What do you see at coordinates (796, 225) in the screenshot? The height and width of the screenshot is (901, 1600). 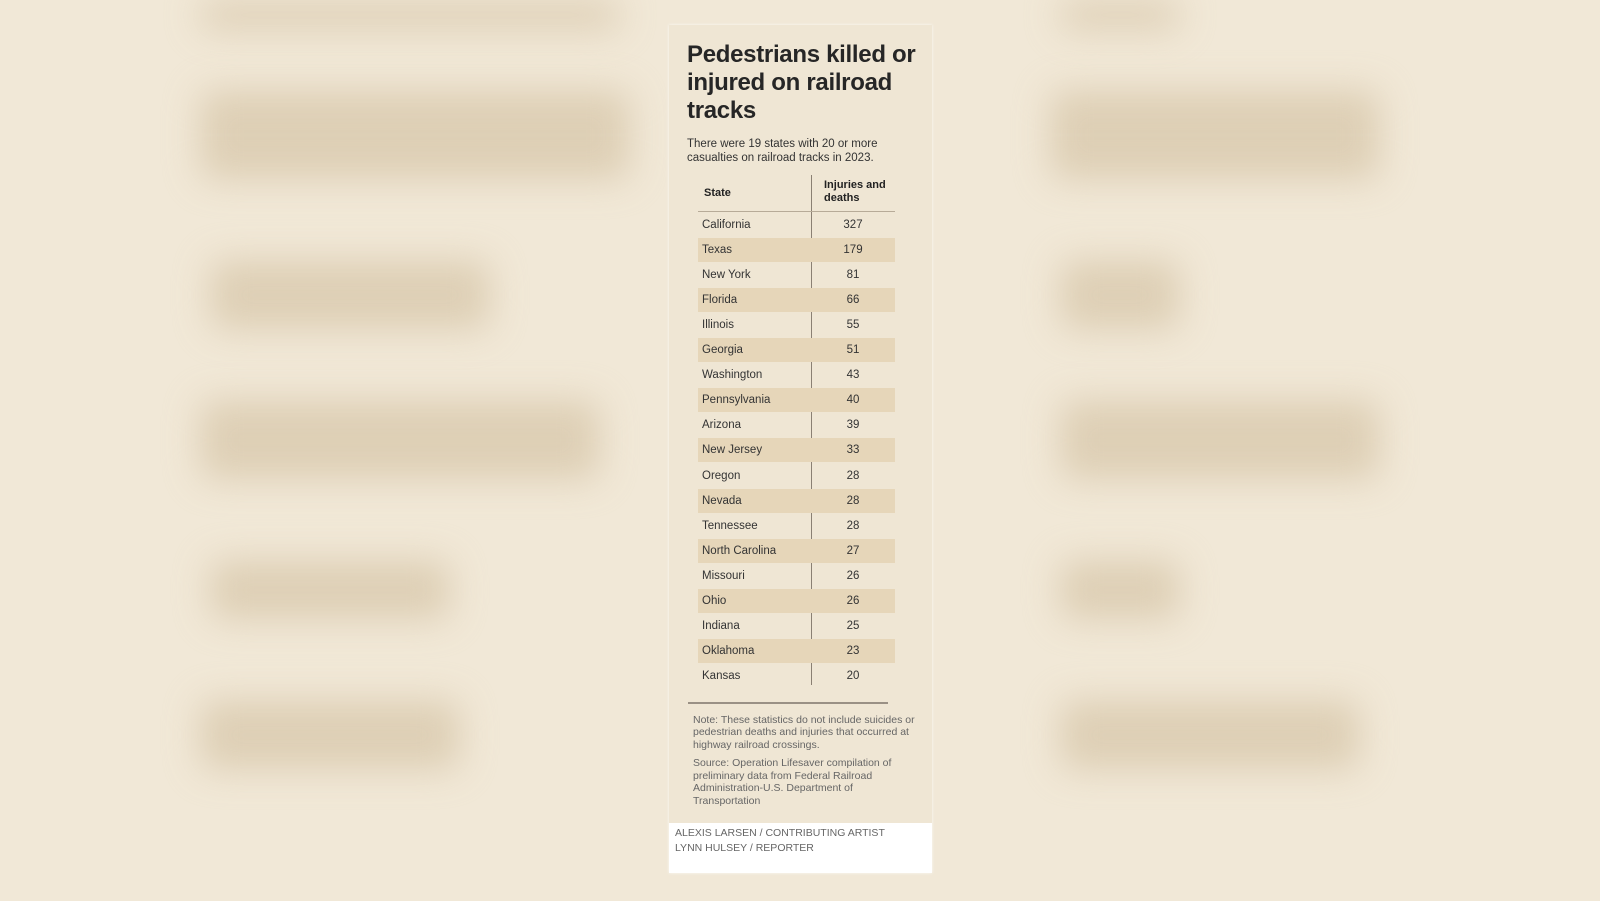 I see `table-row: California 327` at bounding box center [796, 225].